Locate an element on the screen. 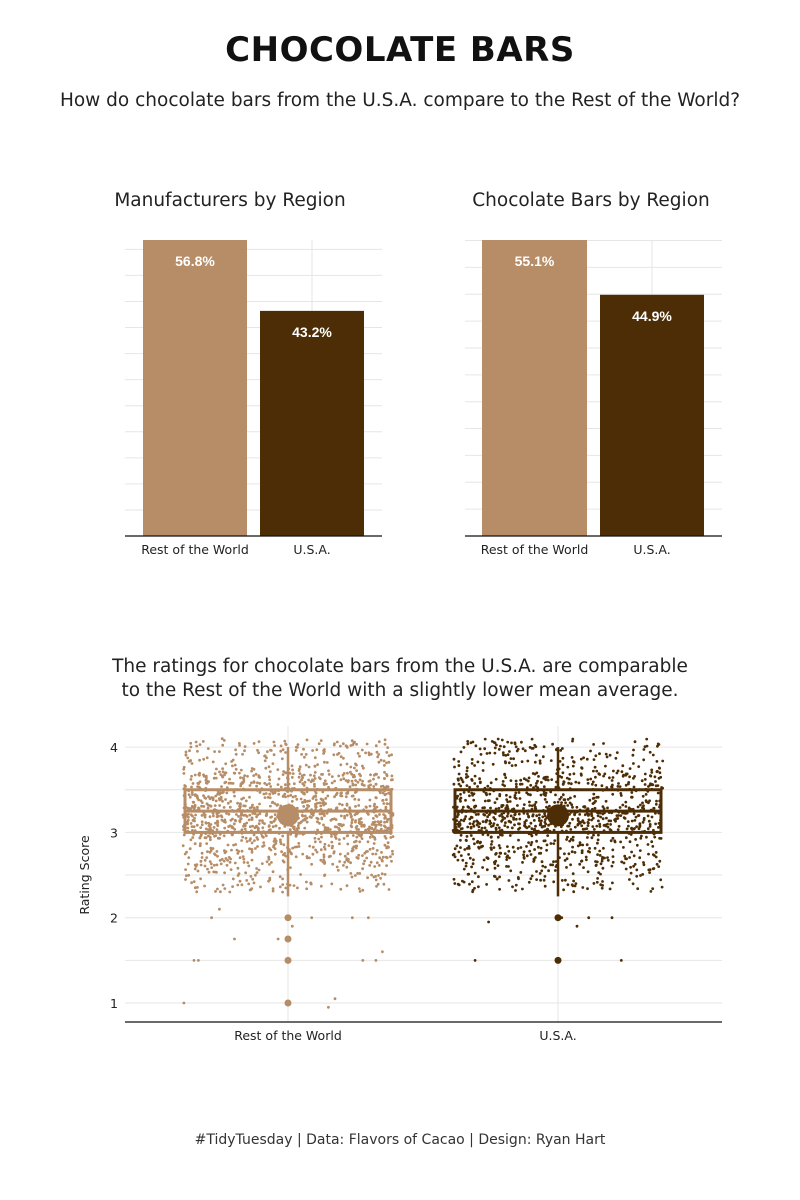 The image size is (800, 1200). ratings-x-tick: Rest of the World is located at coordinates (288, 1035).